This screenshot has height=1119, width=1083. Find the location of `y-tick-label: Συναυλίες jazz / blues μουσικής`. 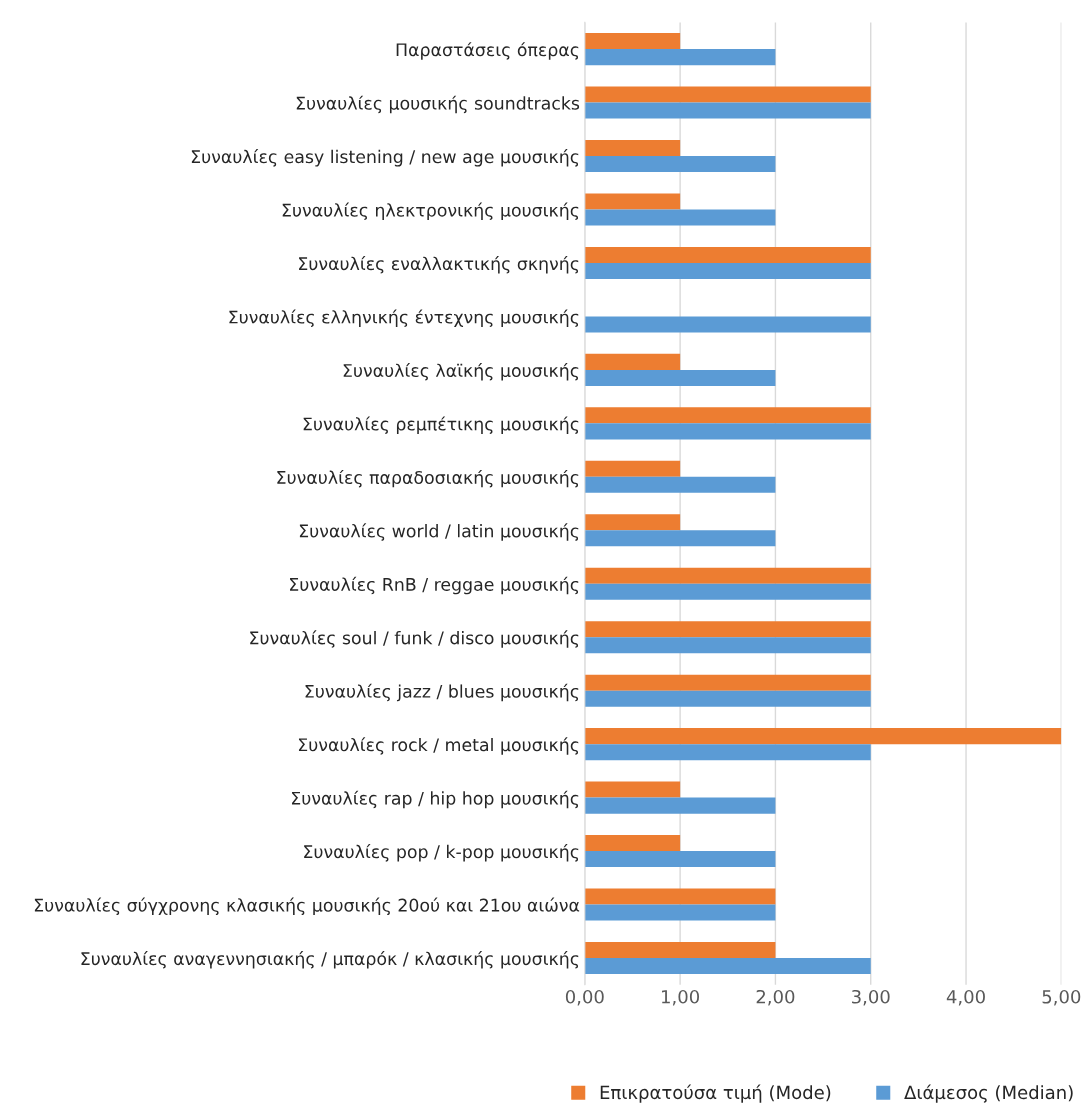

y-tick-label: Συναυλίες jazz / blues μουσικής is located at coordinates (442, 692).